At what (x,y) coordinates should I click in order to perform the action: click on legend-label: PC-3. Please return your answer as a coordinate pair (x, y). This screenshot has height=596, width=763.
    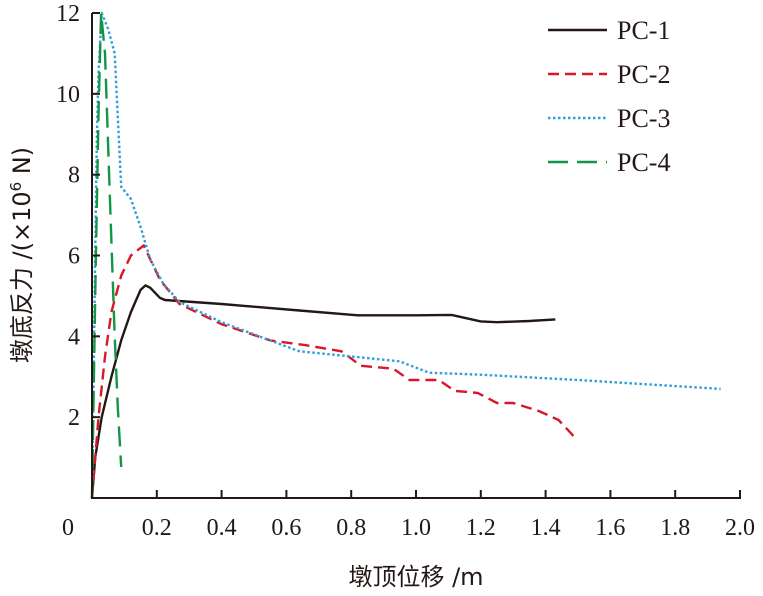
    Looking at the image, I should click on (643, 118).